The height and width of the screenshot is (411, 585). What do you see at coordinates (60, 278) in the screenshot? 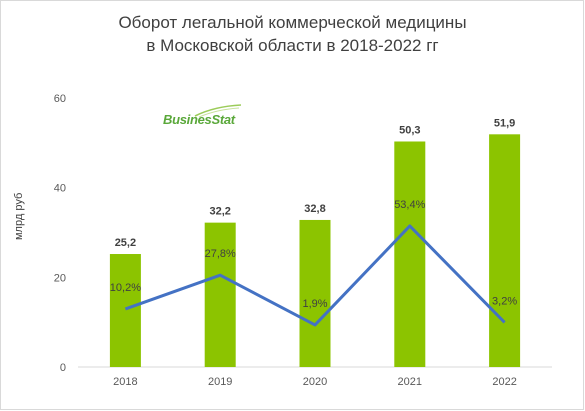
I see `y-tick-label: 20` at bounding box center [60, 278].